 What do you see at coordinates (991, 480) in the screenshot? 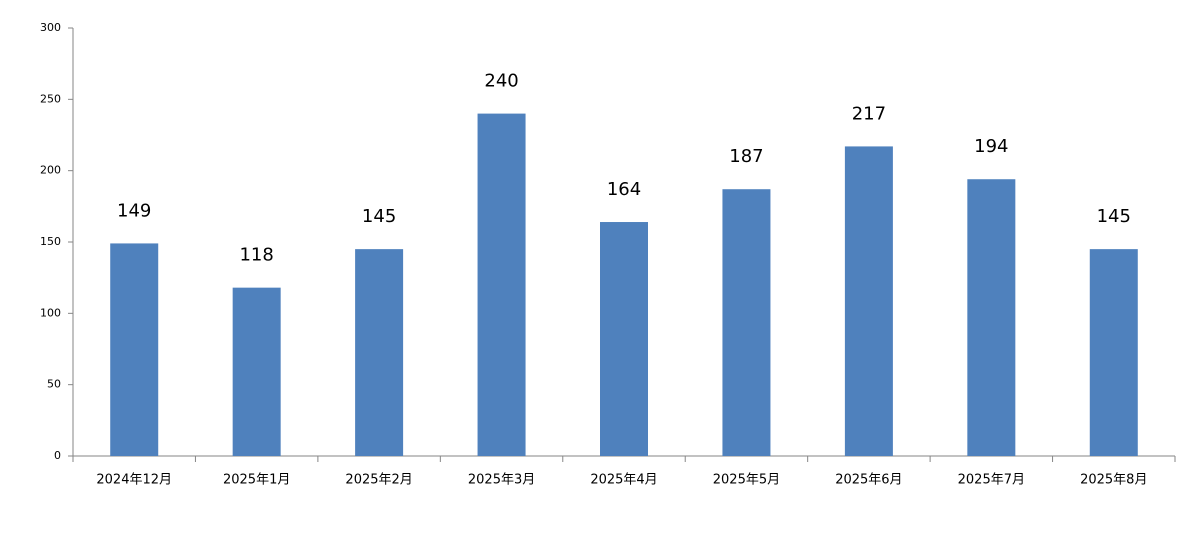
I see `x-tick-label: 2025年7月` at bounding box center [991, 480].